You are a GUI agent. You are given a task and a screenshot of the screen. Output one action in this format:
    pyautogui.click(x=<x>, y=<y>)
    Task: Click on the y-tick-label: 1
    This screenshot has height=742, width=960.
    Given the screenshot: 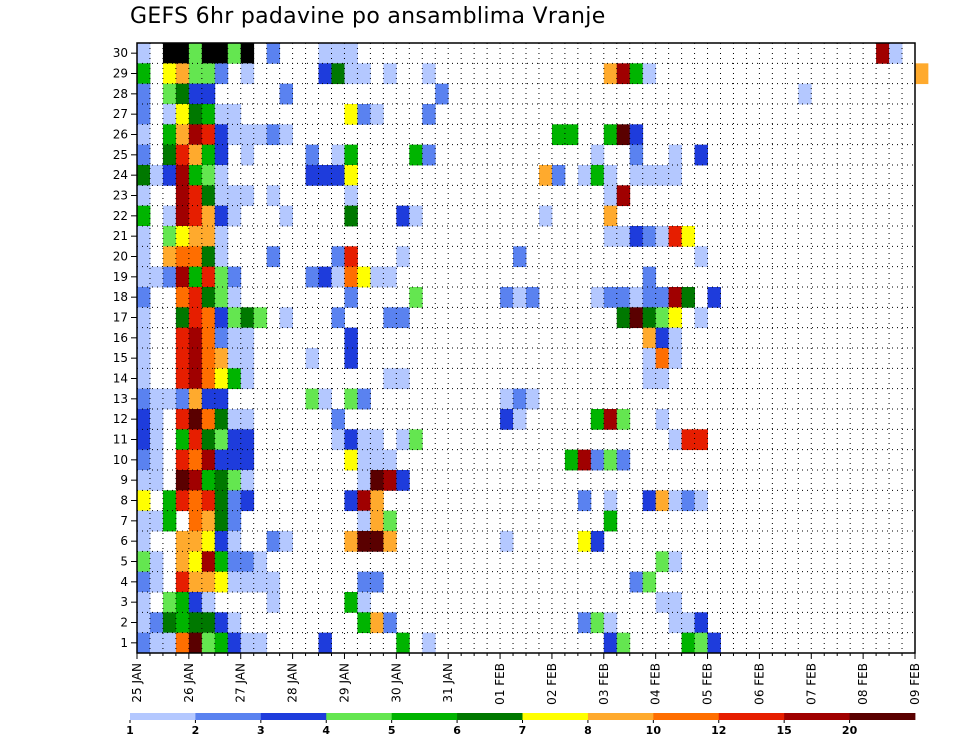 What is the action you would take?
    pyautogui.click(x=124, y=643)
    